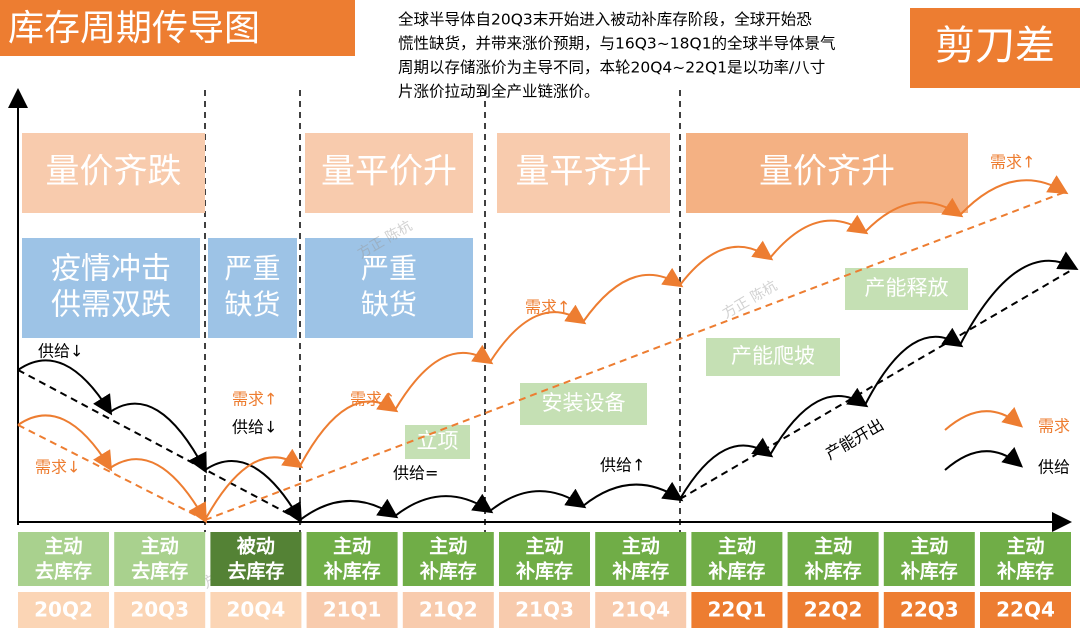 This screenshot has height=631, width=1080. Describe the element at coordinates (254, 427) in the screenshot. I see `curve-label: 供给↓` at that location.